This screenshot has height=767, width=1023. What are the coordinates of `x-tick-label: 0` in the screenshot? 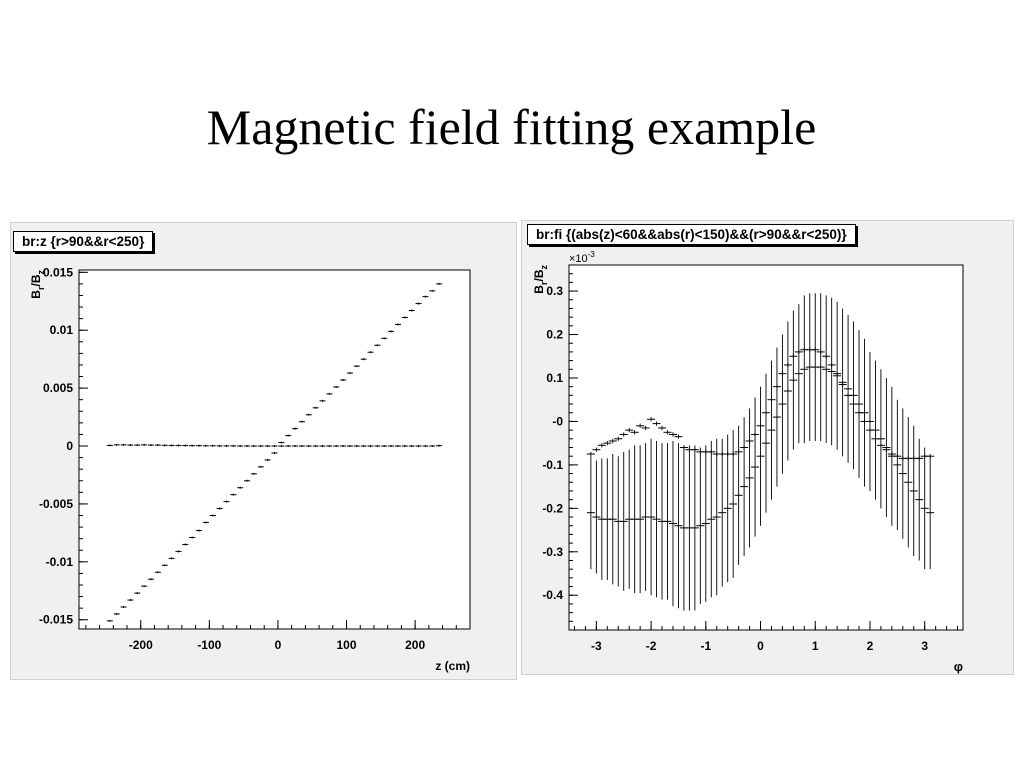 It's located at (760, 646).